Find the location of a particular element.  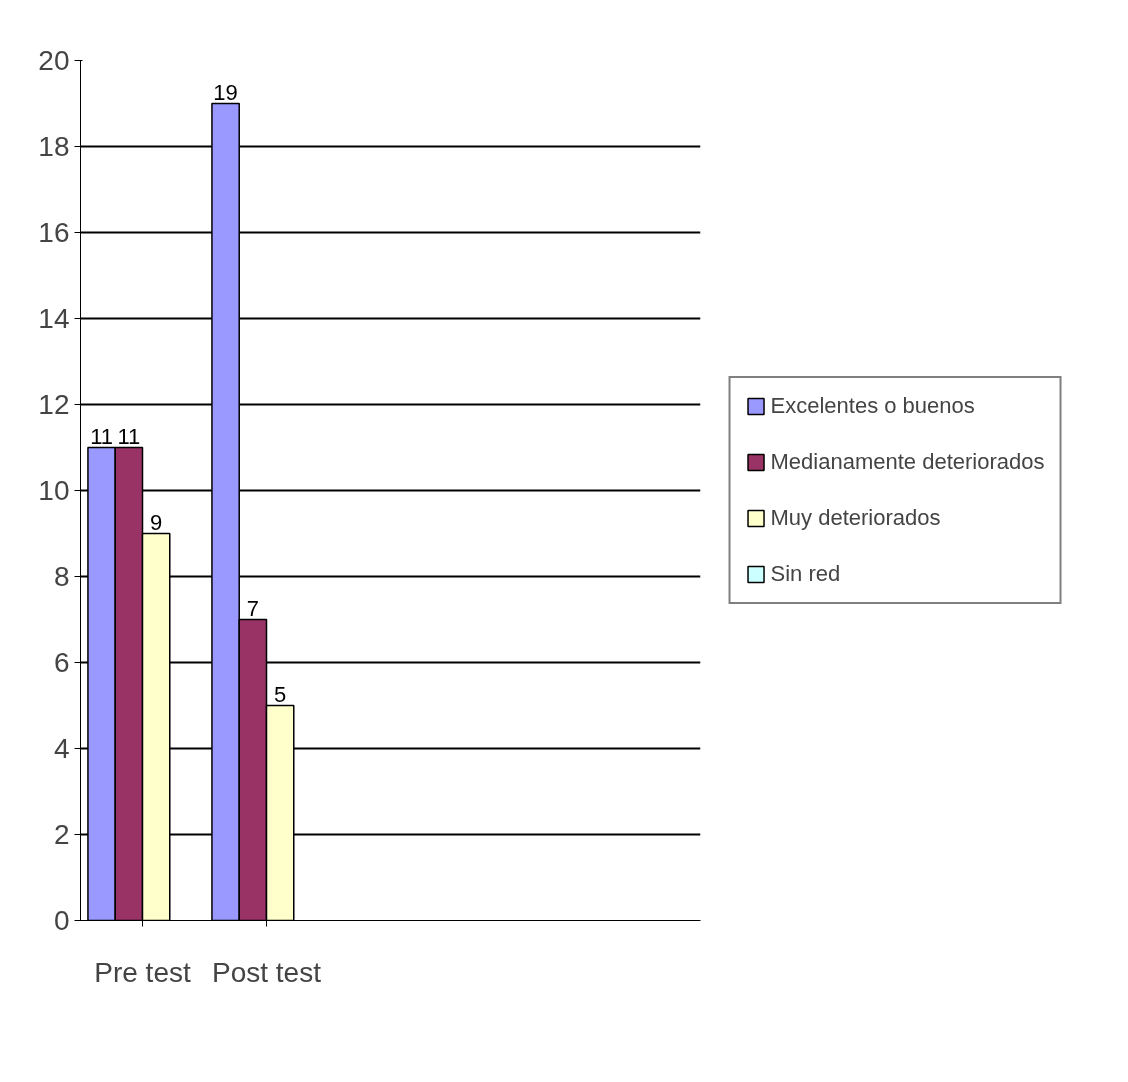

y-tick-label: 6 is located at coordinates (61, 662).